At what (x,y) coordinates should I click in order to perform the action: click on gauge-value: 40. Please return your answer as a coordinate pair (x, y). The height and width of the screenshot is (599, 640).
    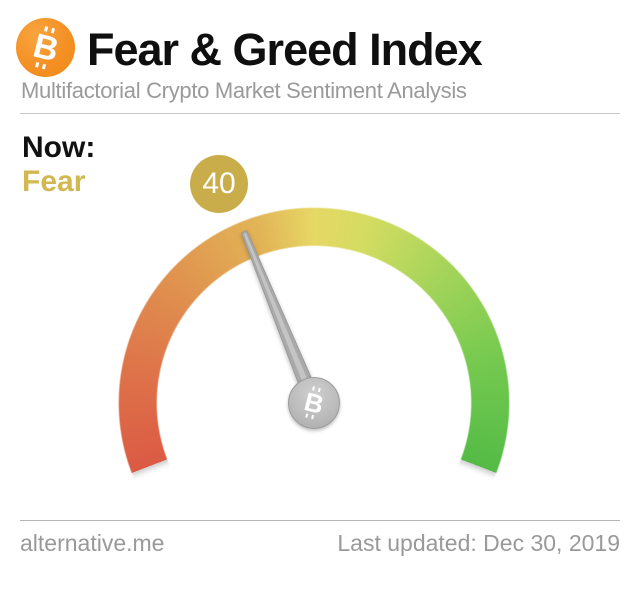
    Looking at the image, I should click on (219, 183).